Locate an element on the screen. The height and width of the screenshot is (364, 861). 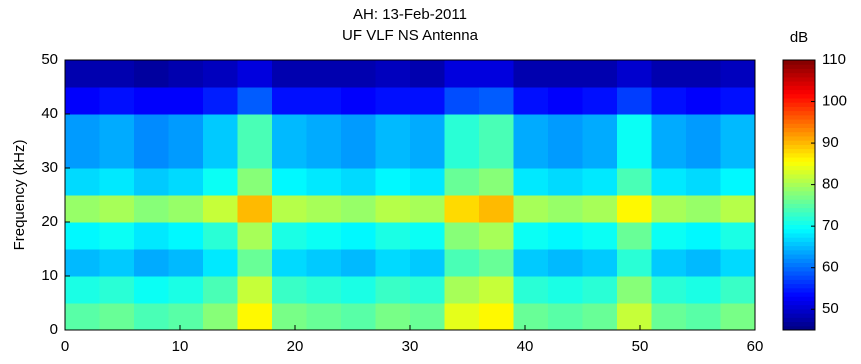
x-tick-label: 50 is located at coordinates (640, 346).